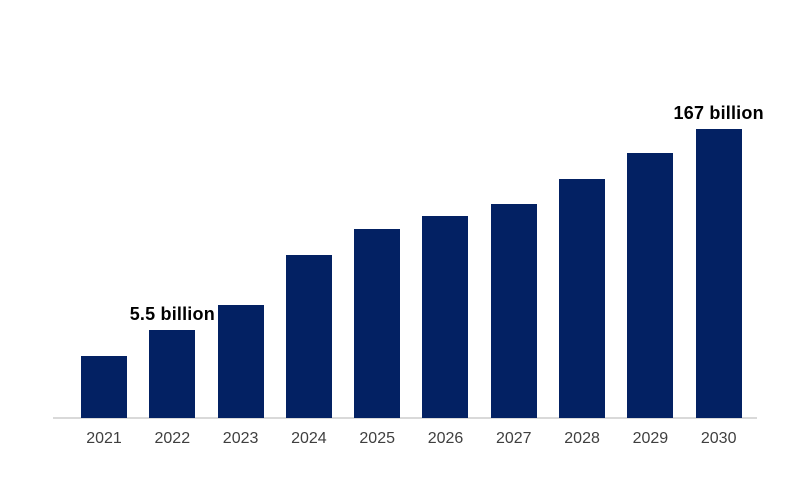  I want to click on bar-slot-2025, so click(377, 323).